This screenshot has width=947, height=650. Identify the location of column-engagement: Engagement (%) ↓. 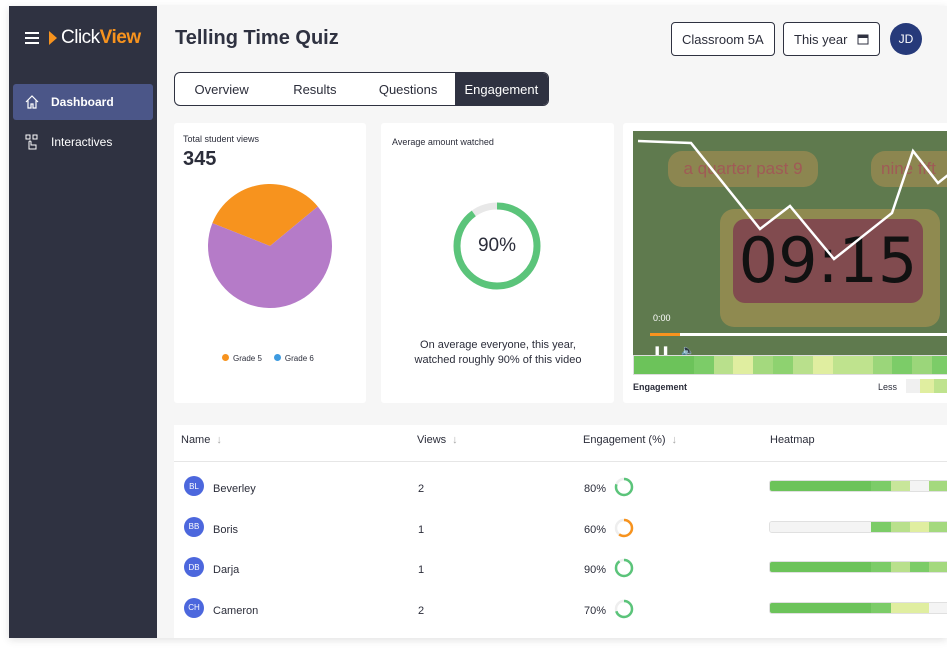
(630, 440).